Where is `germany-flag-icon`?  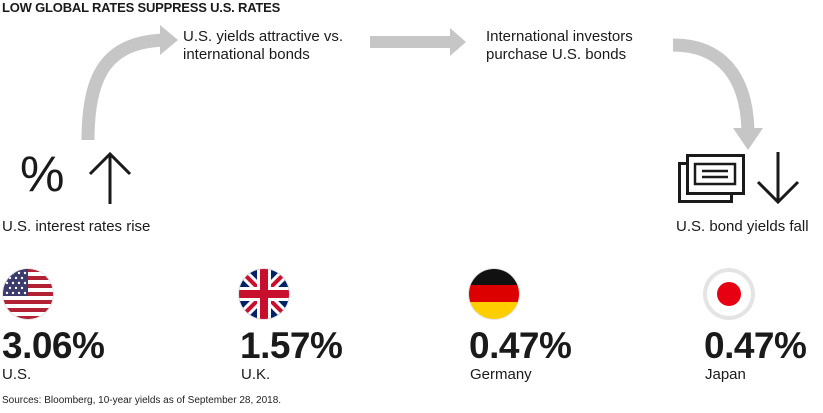
germany-flag-icon is located at coordinates (494, 294).